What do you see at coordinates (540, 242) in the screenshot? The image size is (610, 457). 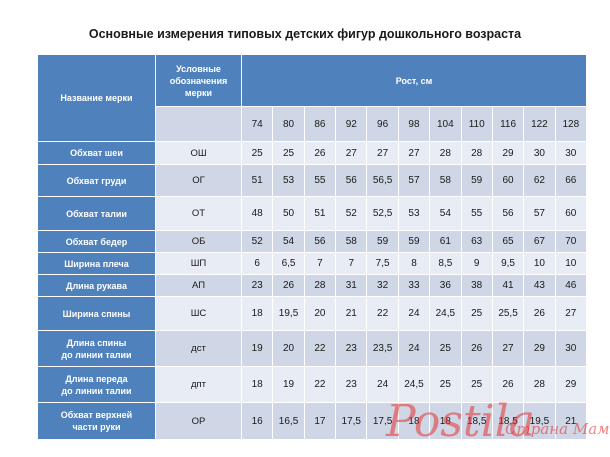 I see `value-cell: 67` at bounding box center [540, 242].